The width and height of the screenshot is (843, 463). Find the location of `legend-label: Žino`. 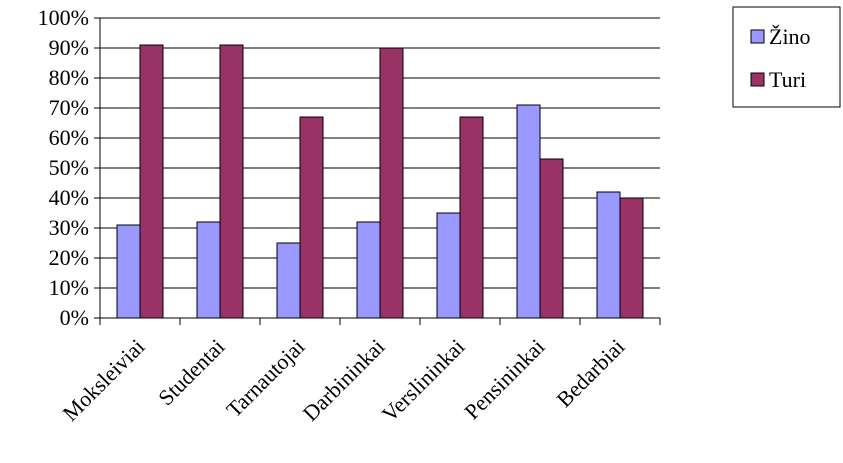

legend-label: Žino is located at coordinates (790, 36).